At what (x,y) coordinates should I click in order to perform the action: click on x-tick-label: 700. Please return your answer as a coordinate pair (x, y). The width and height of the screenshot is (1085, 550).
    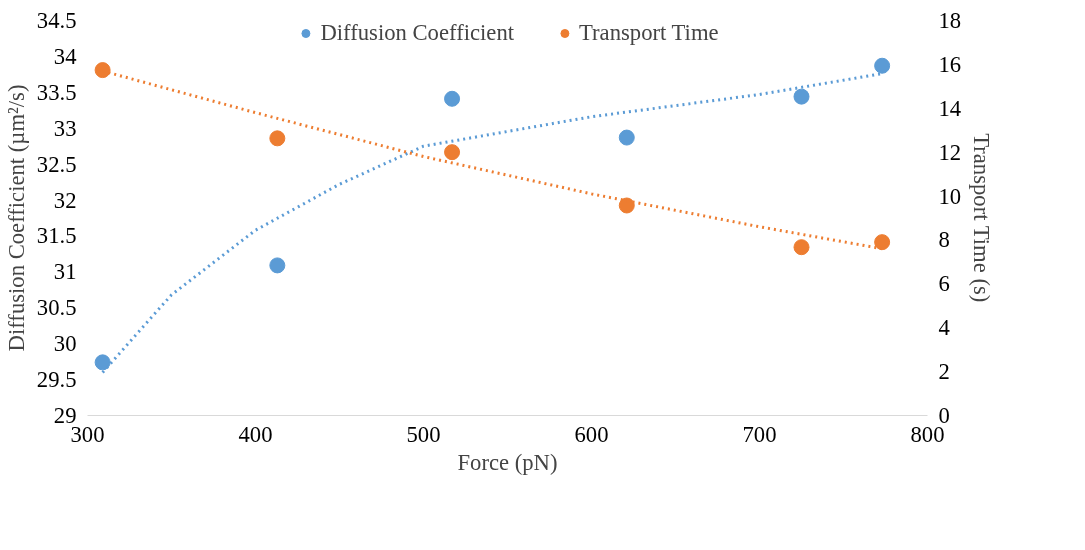
    Looking at the image, I should click on (759, 434).